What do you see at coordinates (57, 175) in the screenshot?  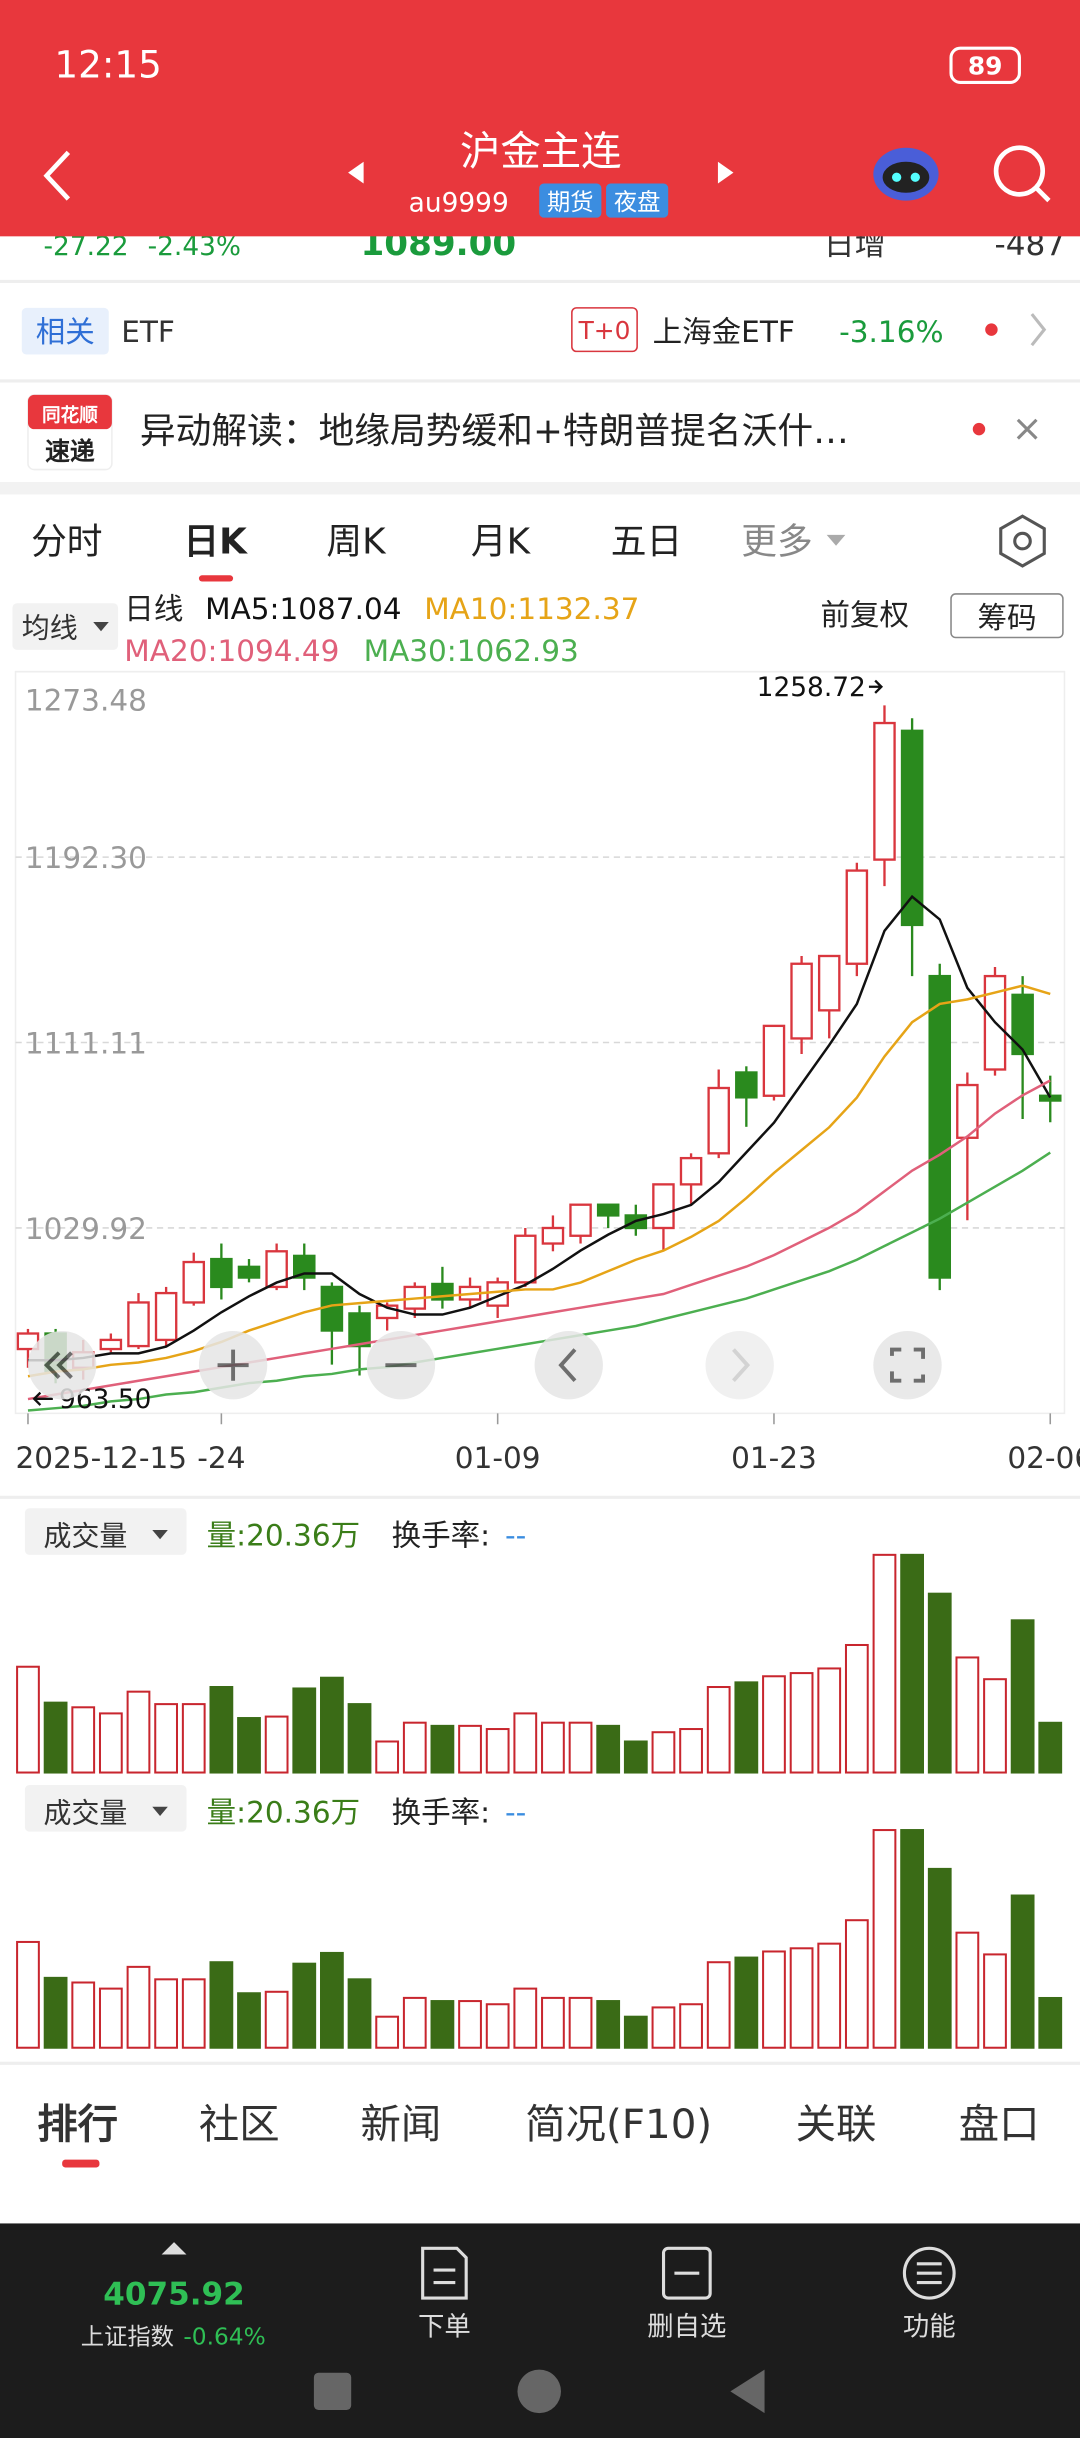 I see `back-button` at bounding box center [57, 175].